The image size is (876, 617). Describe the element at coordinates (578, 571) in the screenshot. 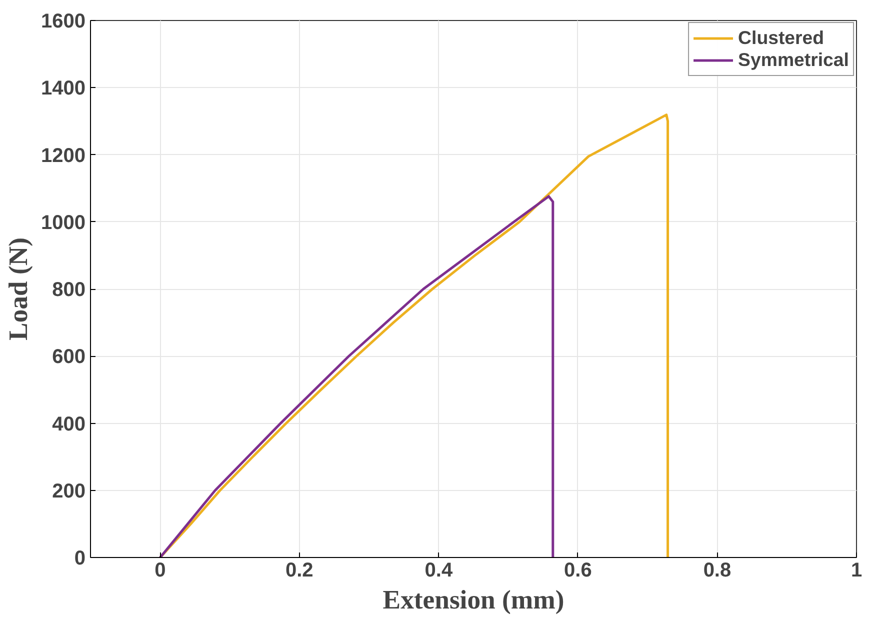

I see `x-tick-label: 0.6` at that location.